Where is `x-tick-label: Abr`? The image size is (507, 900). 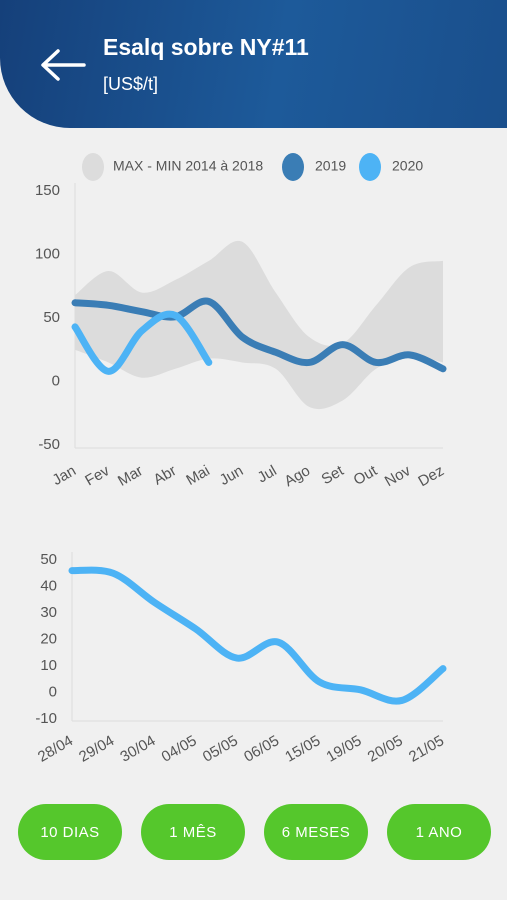 x-tick-label: Abr is located at coordinates (165, 475).